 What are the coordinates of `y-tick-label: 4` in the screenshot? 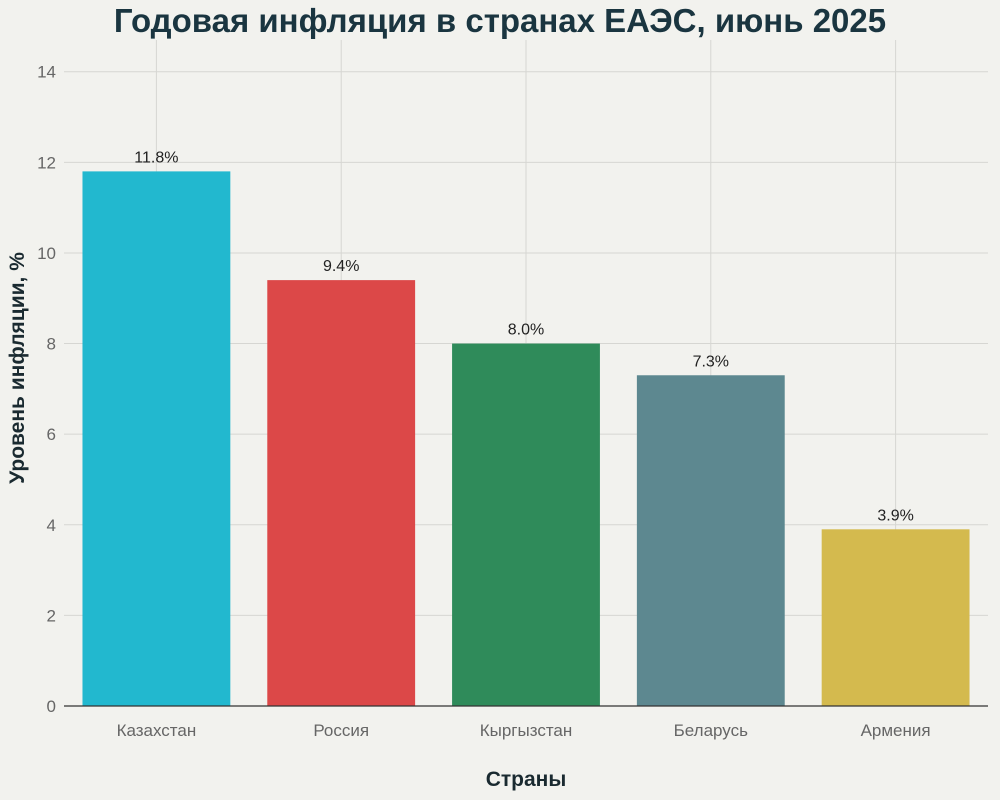 It's located at (51, 525).